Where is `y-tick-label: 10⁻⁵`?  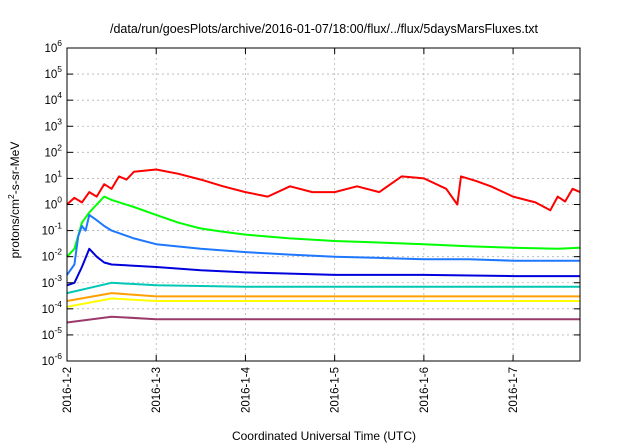
y-tick-label: 10⁻⁵ is located at coordinates (52, 333).